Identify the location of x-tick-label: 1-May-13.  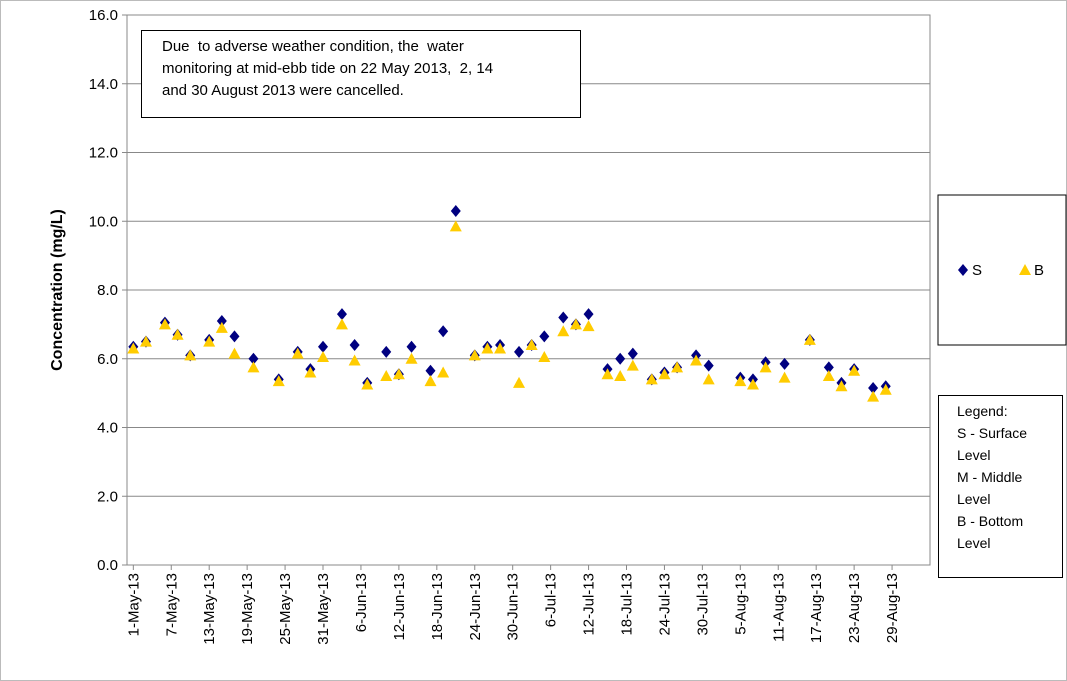
(133, 604).